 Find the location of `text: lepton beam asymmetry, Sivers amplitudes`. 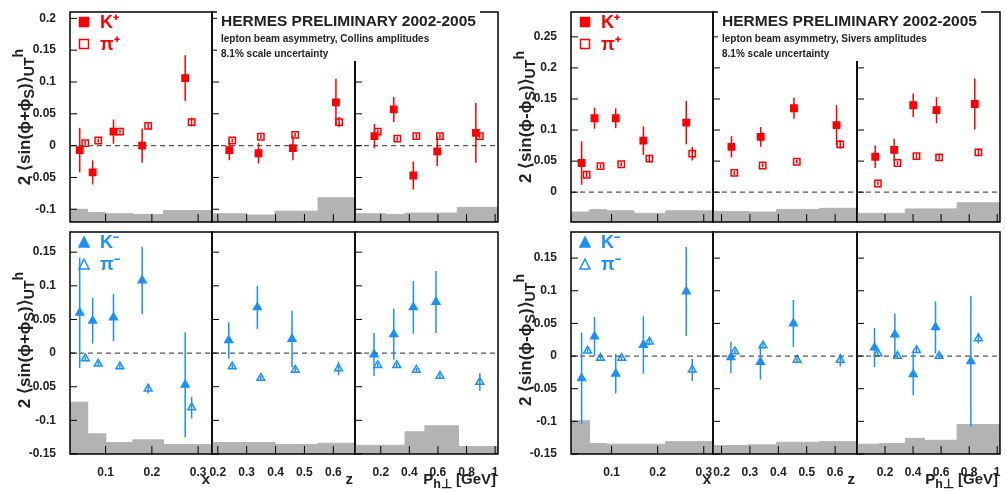

text: lepton beam asymmetry, Sivers amplitudes is located at coordinates (825, 38).